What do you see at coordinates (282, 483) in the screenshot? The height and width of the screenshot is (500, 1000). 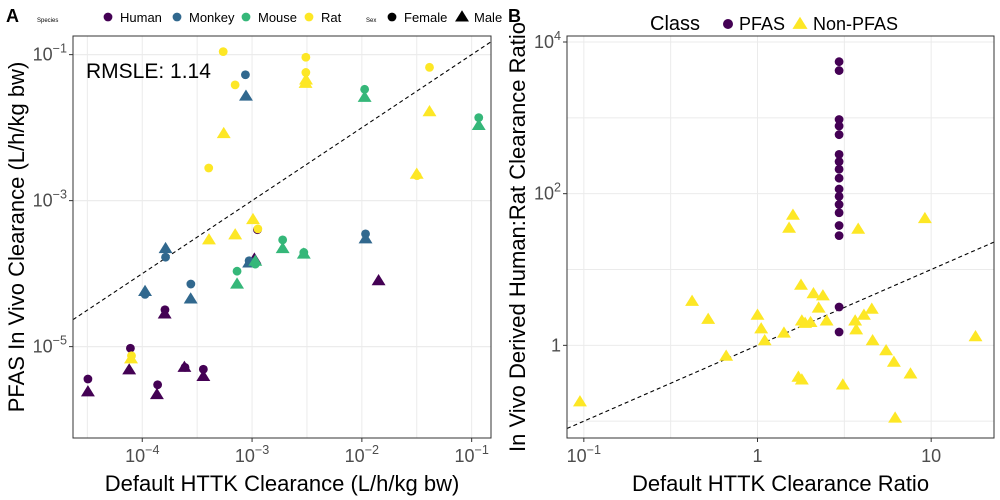 I see `panel-a-x-axis-label: Default HTTK Clearance (L/h/kg bw)` at bounding box center [282, 483].